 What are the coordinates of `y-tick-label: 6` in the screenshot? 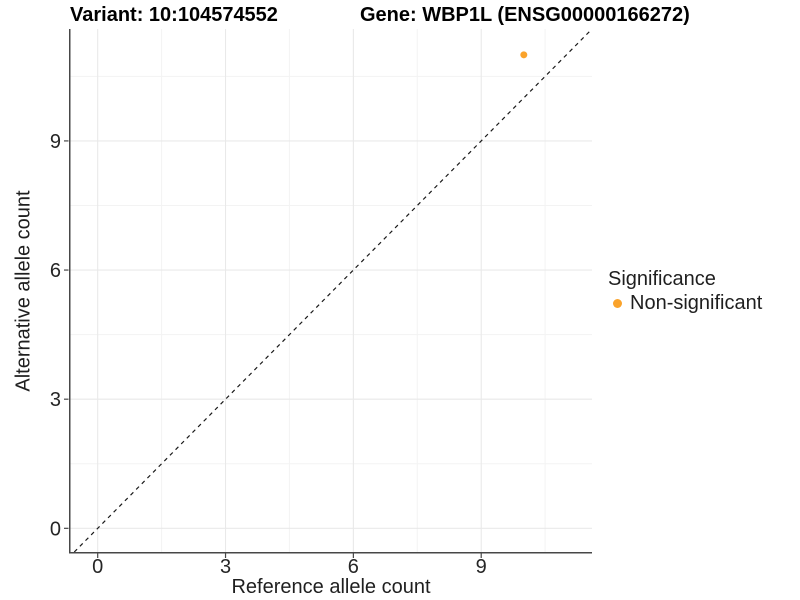 It's located at (55, 271).